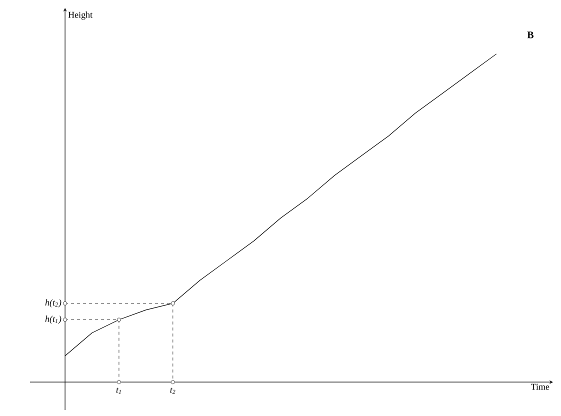 The height and width of the screenshot is (416, 561). Describe the element at coordinates (173, 391) in the screenshot. I see `x-tick-label: t$_{2}$` at that location.